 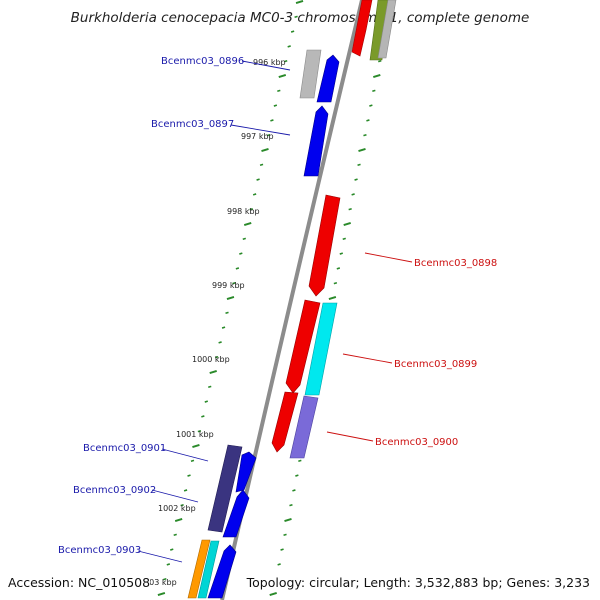 I want to click on gene-0900-purple, so click(x=304, y=427).